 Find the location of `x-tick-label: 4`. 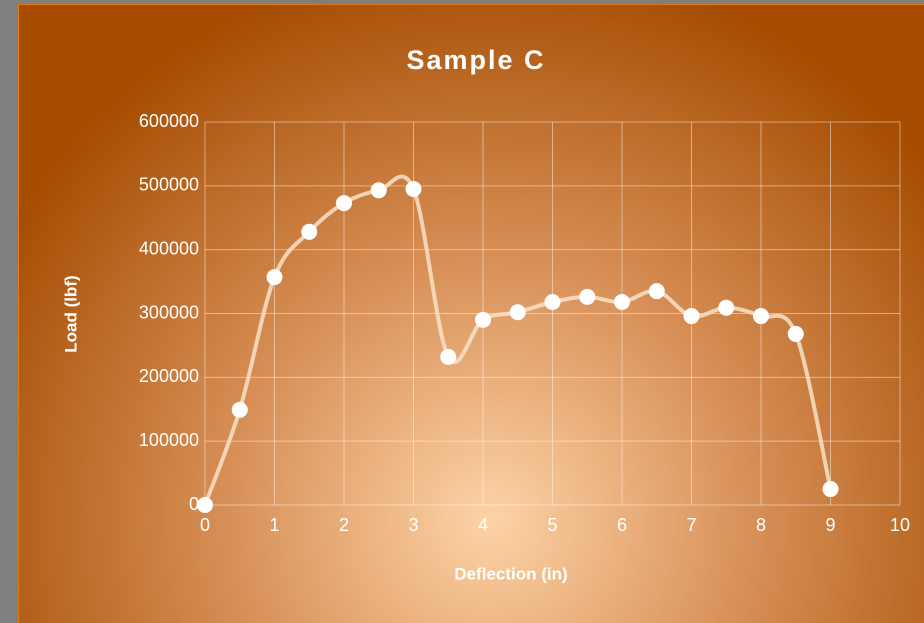

x-tick-label: 4 is located at coordinates (483, 525).